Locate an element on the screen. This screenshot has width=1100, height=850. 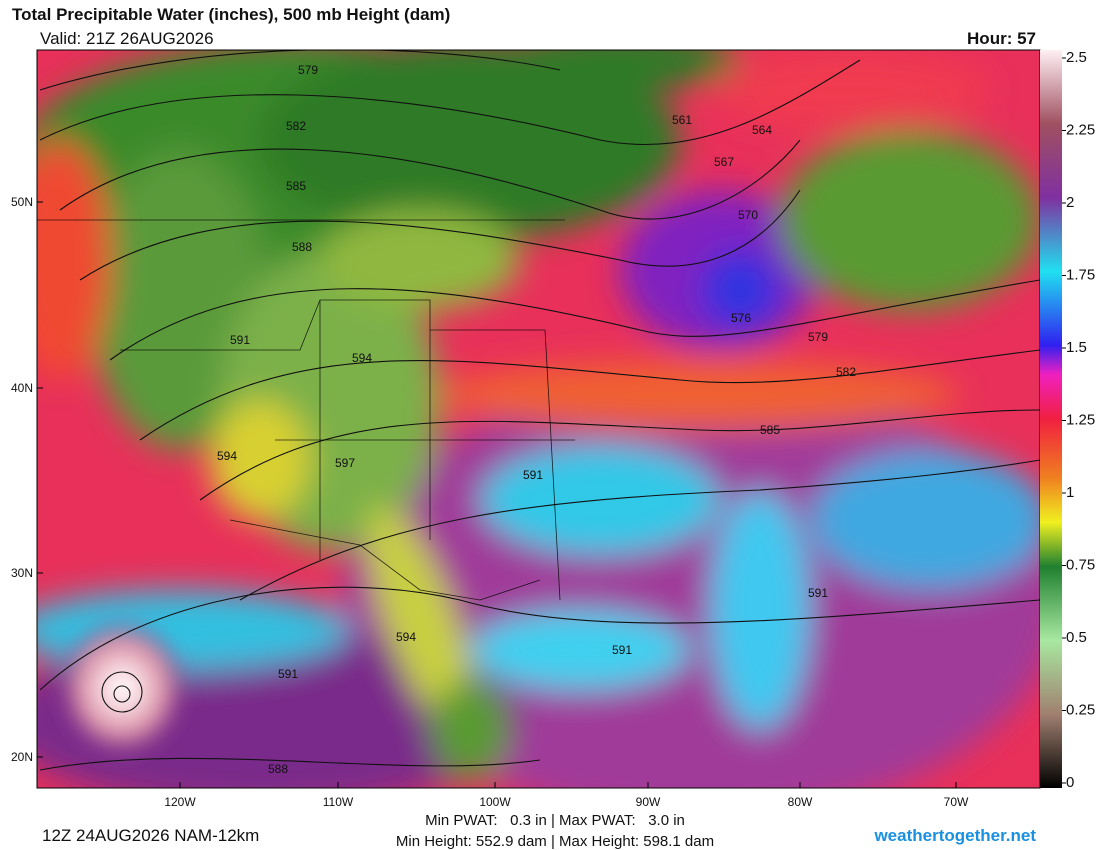
colorbar-tick-label: 0.25 is located at coordinates (1080, 709).